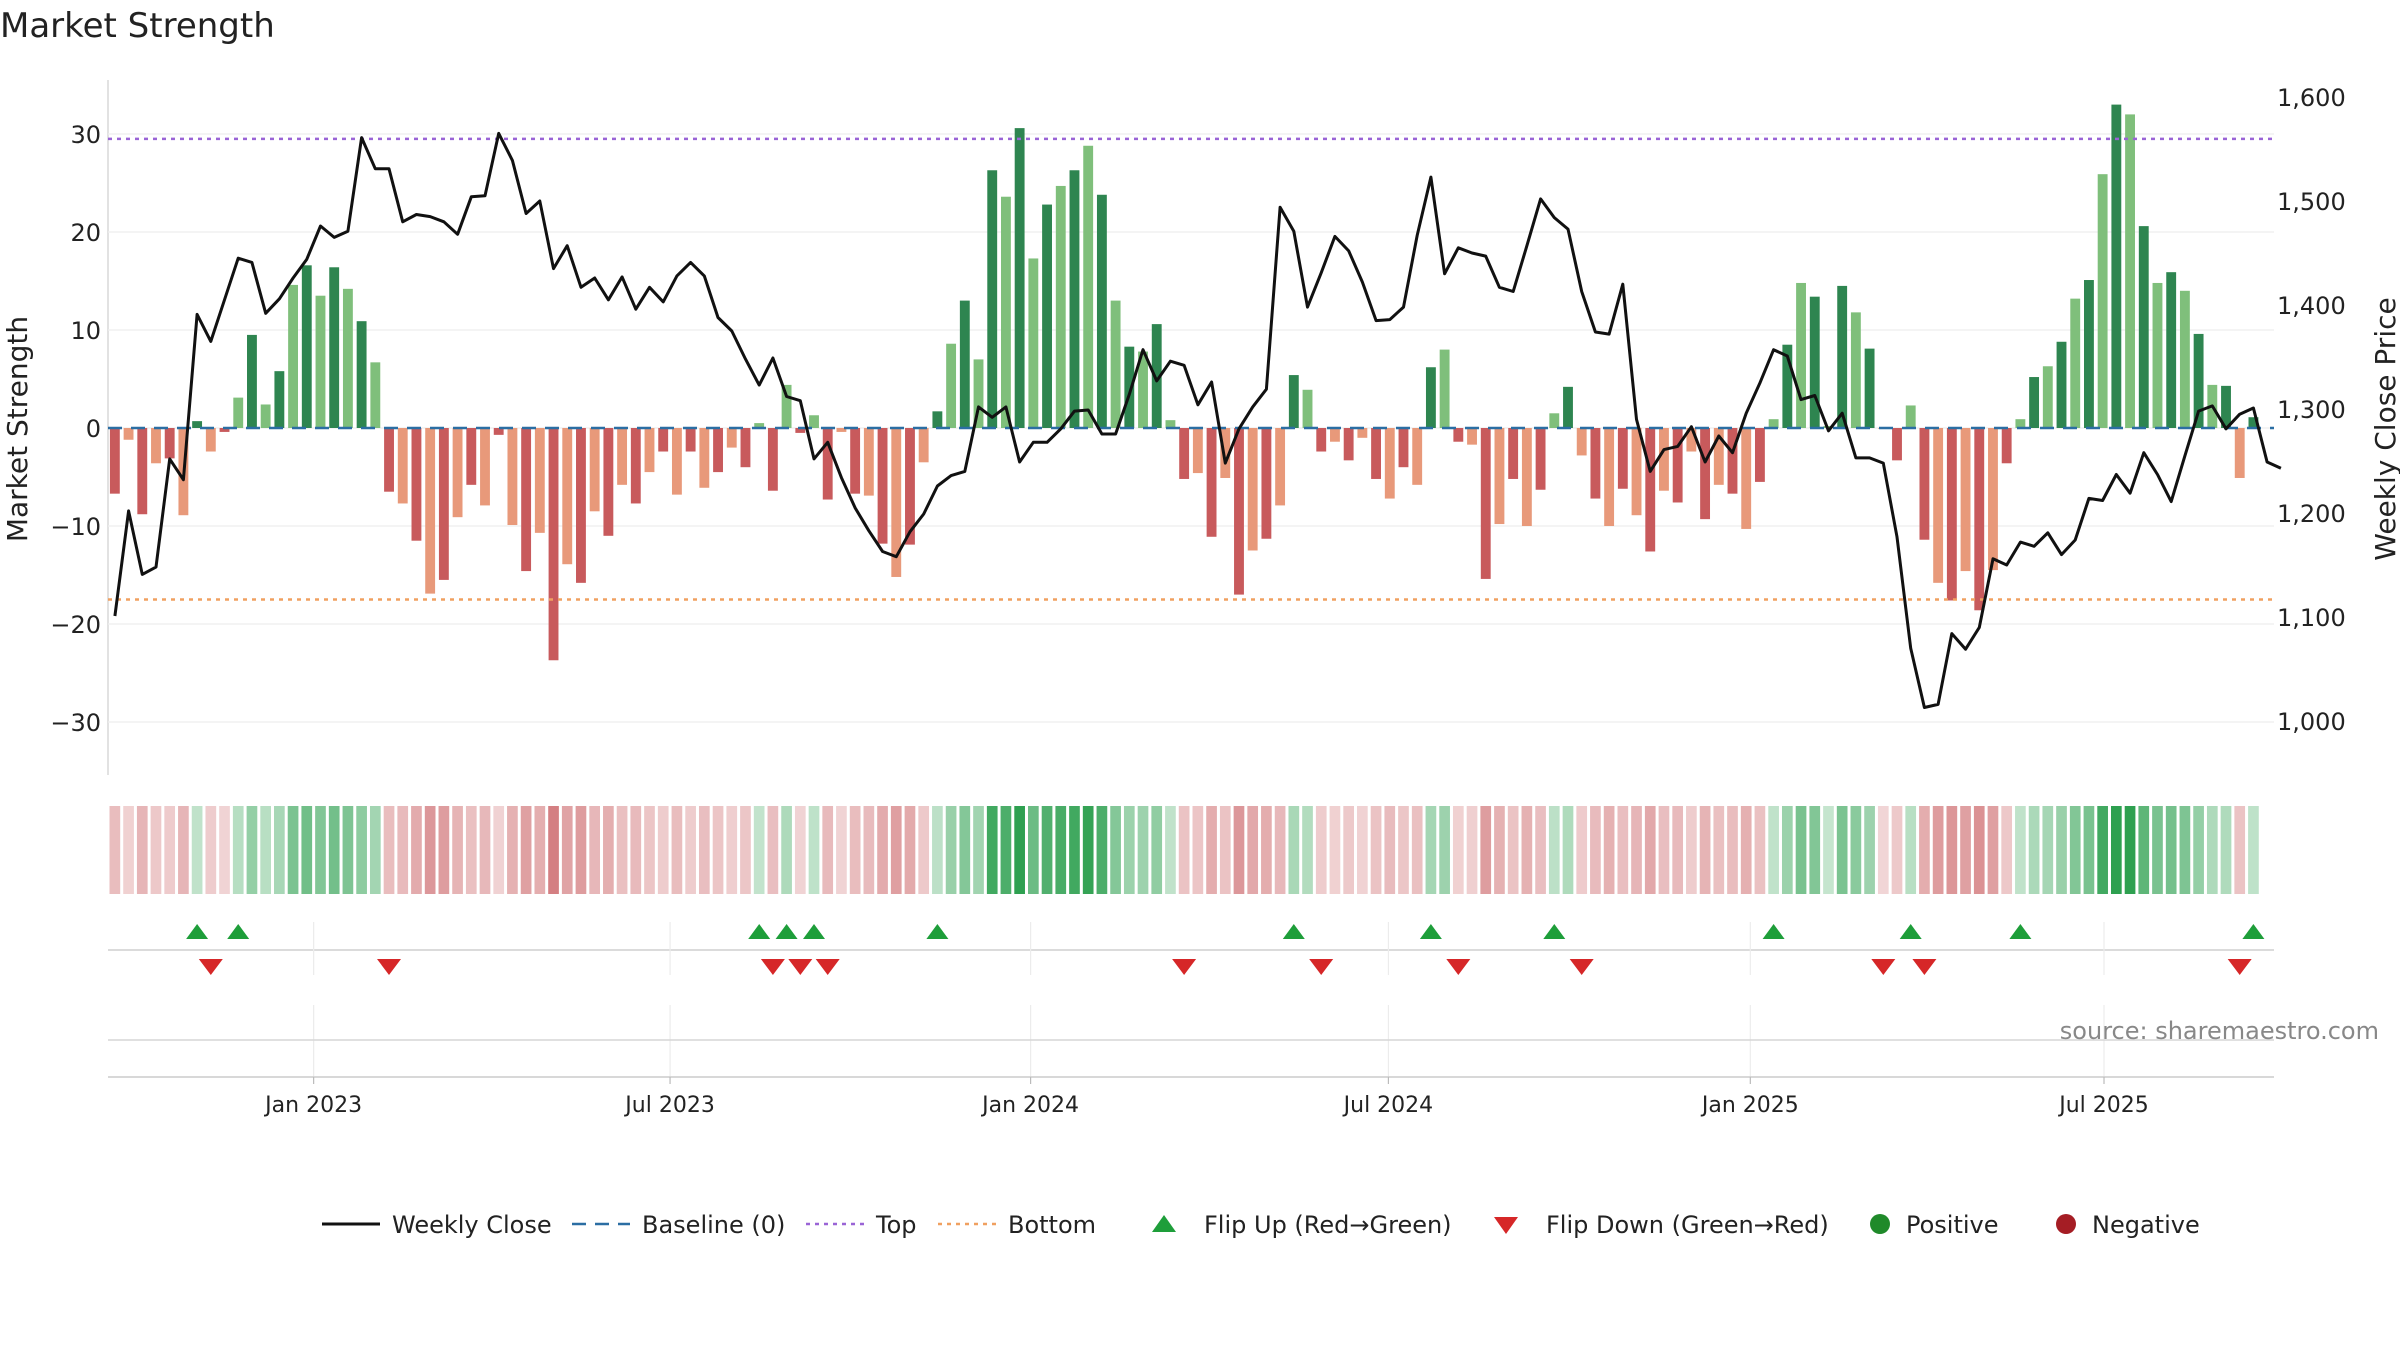 This screenshot has height=1350, width=2400. I want to click on y-tick-left: 10, so click(85, 331).